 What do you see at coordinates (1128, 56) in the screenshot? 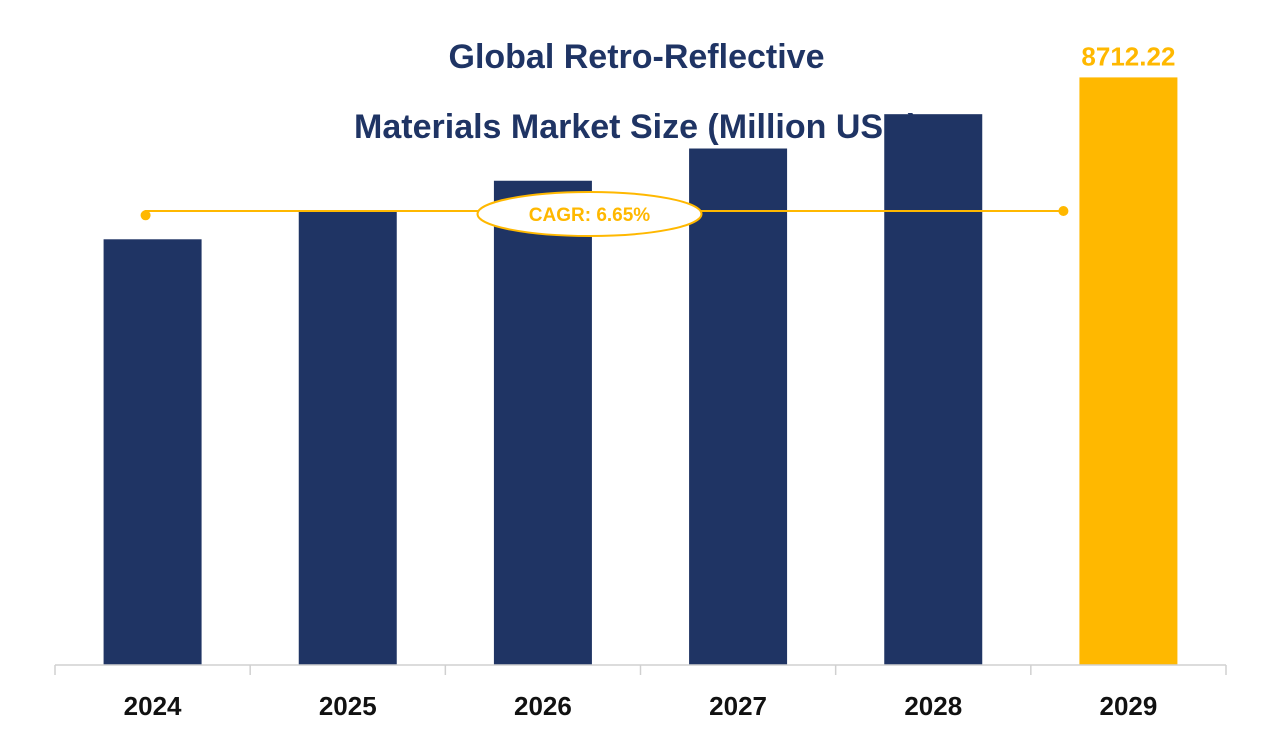
I see `data-label-2029: 8712.22` at bounding box center [1128, 56].